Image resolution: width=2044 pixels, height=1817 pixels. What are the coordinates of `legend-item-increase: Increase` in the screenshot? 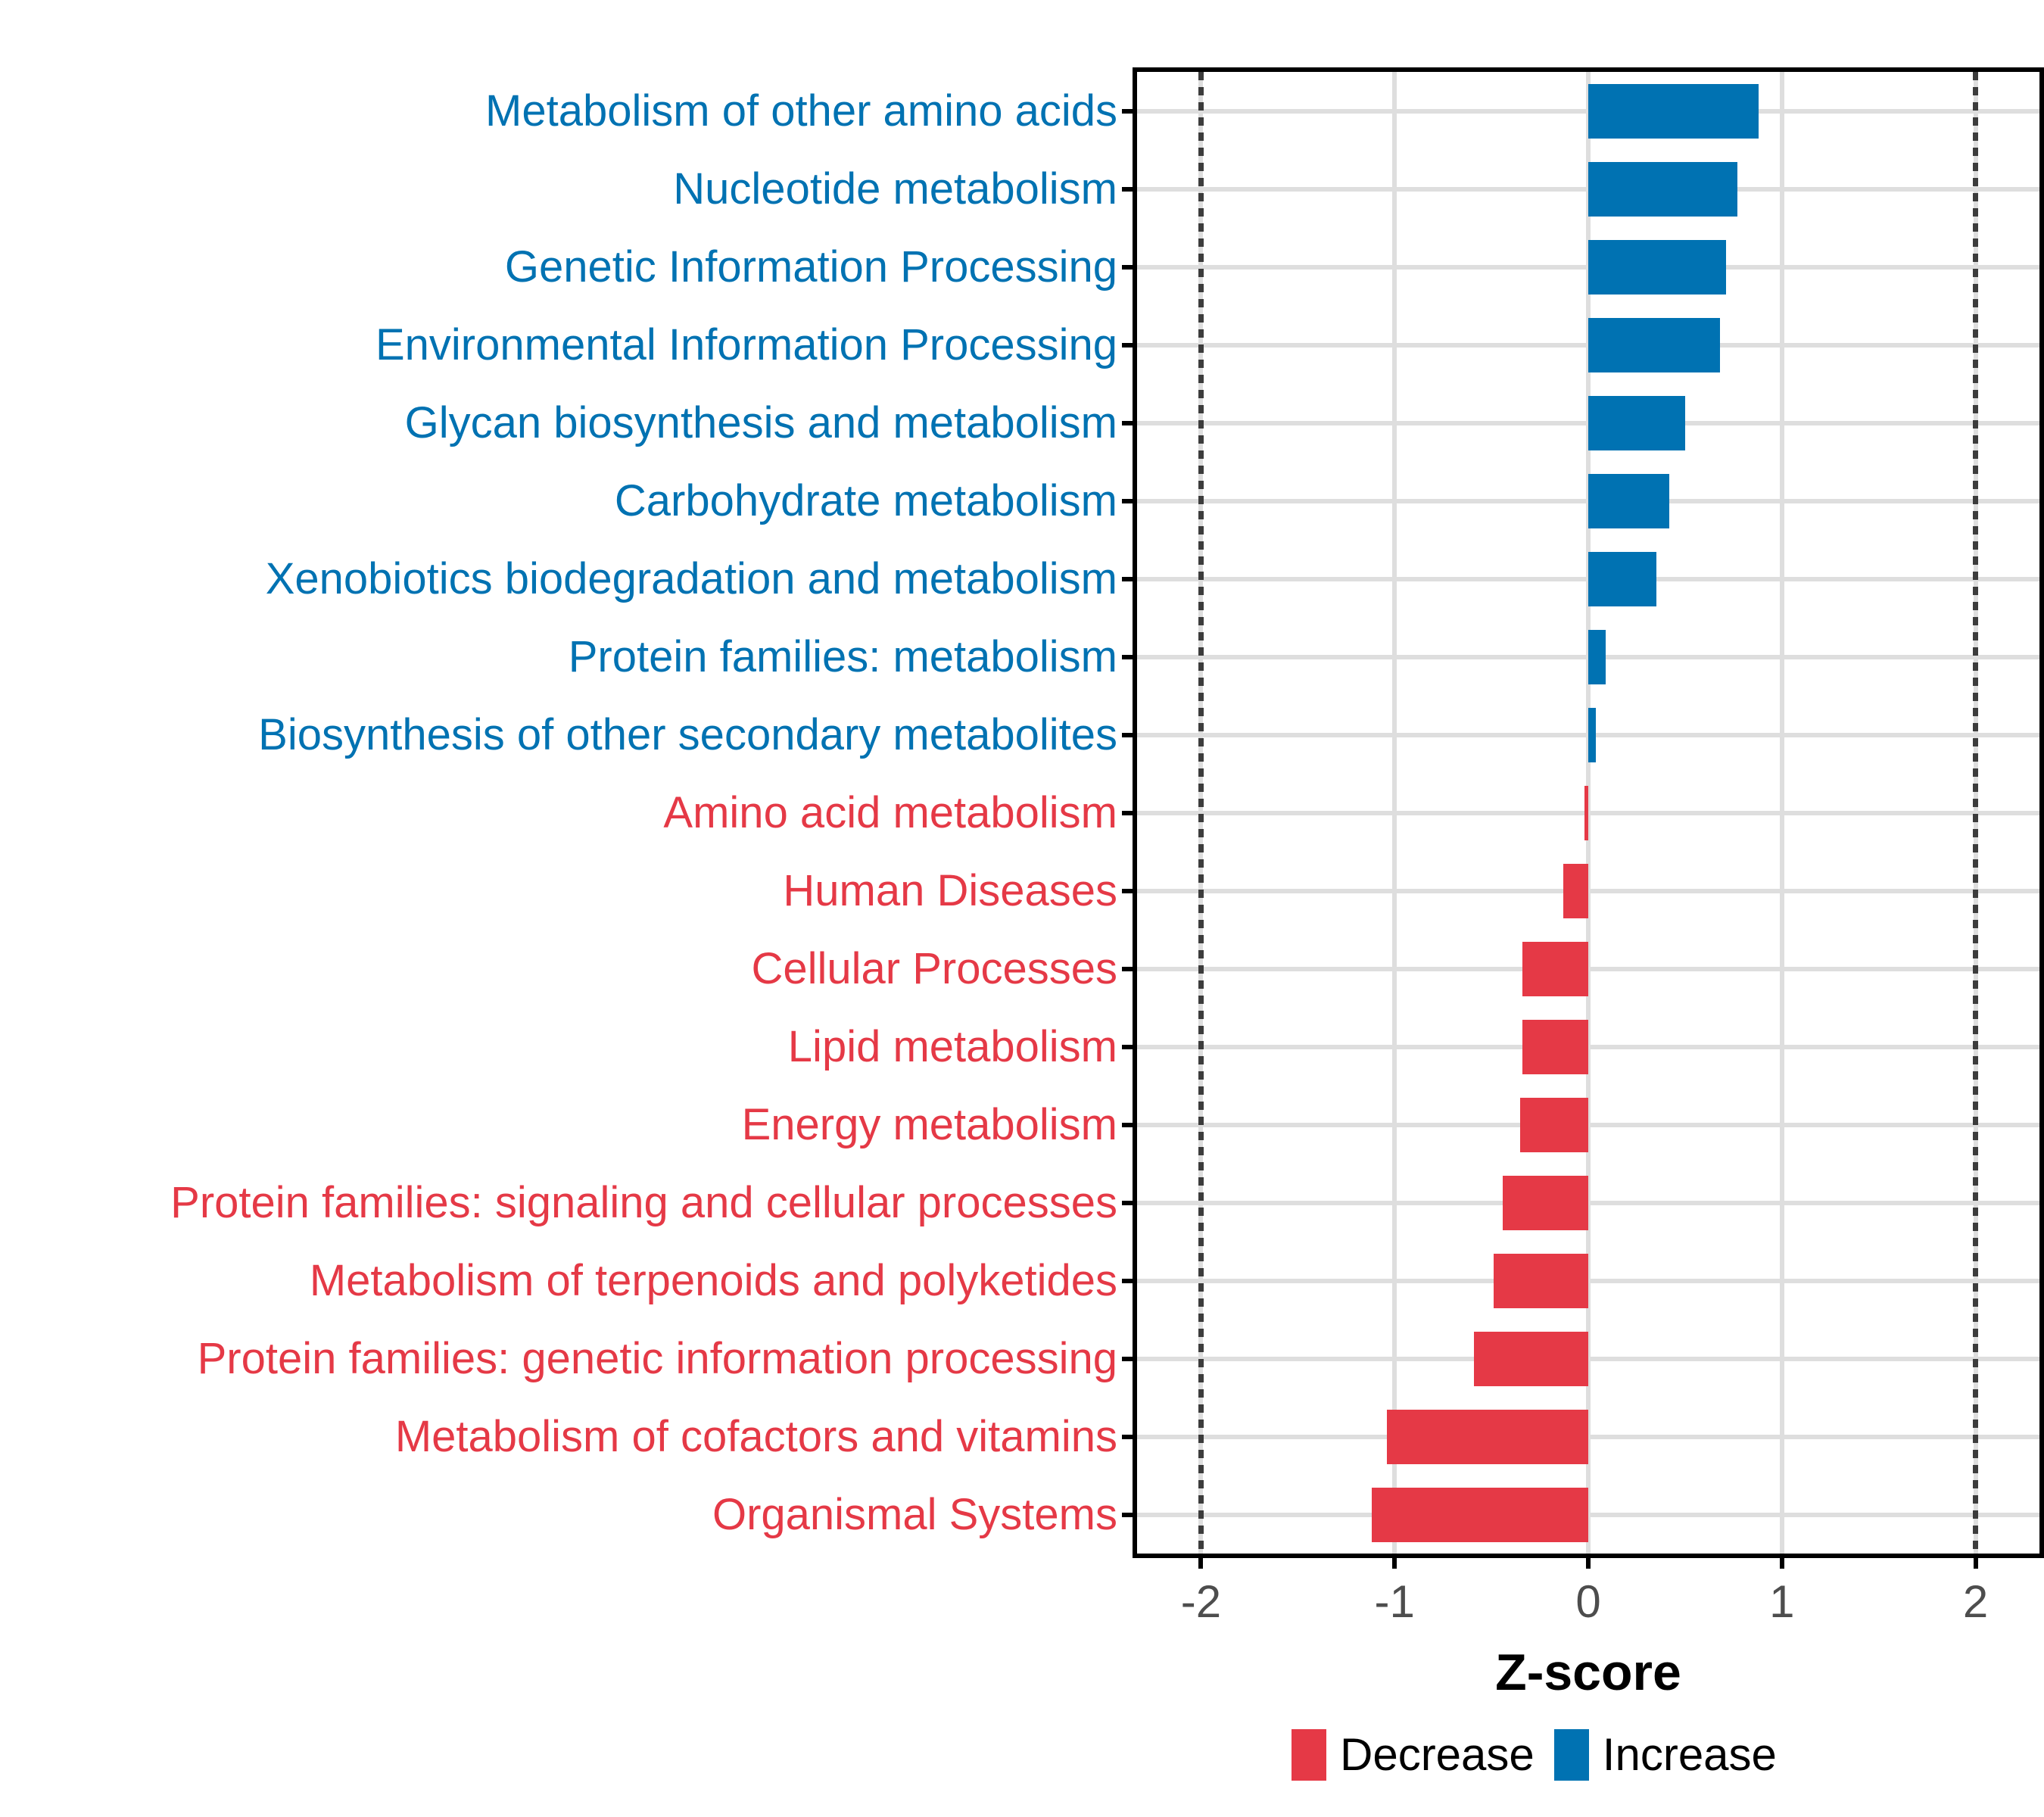 It's located at (1665, 1755).